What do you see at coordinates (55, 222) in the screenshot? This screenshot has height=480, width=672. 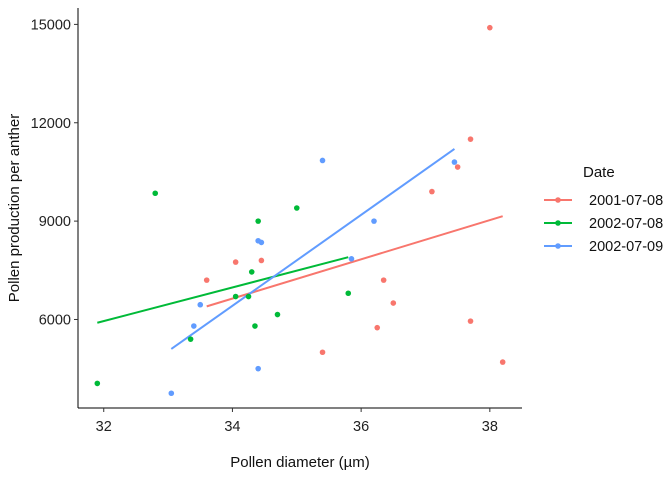 I see `y-tick-label: 9000` at bounding box center [55, 222].